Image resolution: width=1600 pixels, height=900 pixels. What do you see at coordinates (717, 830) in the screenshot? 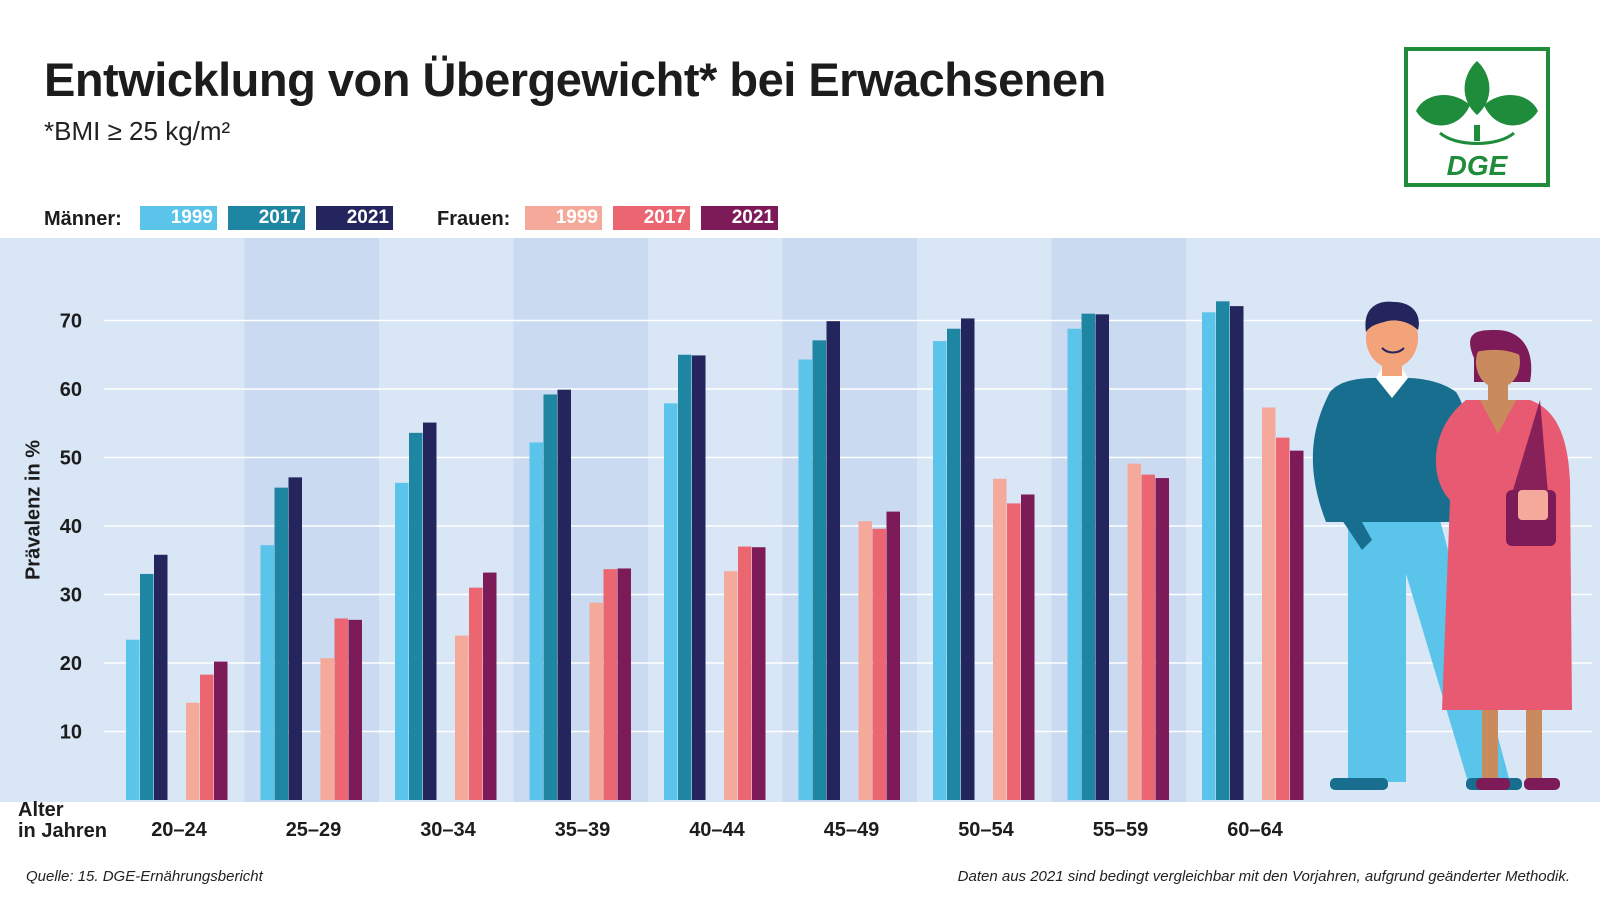
I see `x-tick-label: 40–44` at bounding box center [717, 830].